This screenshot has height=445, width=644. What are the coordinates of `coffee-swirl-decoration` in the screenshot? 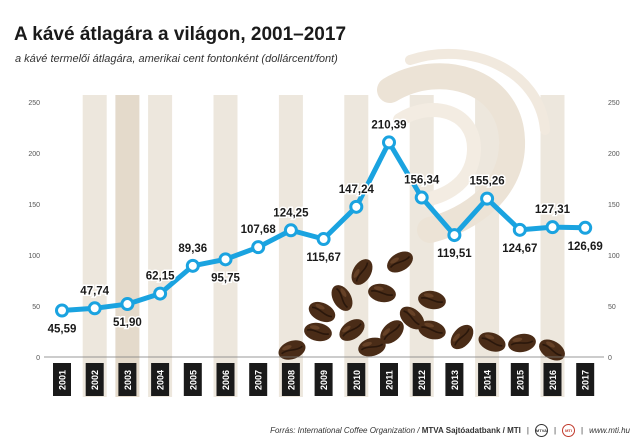 It's located at (463, 145).